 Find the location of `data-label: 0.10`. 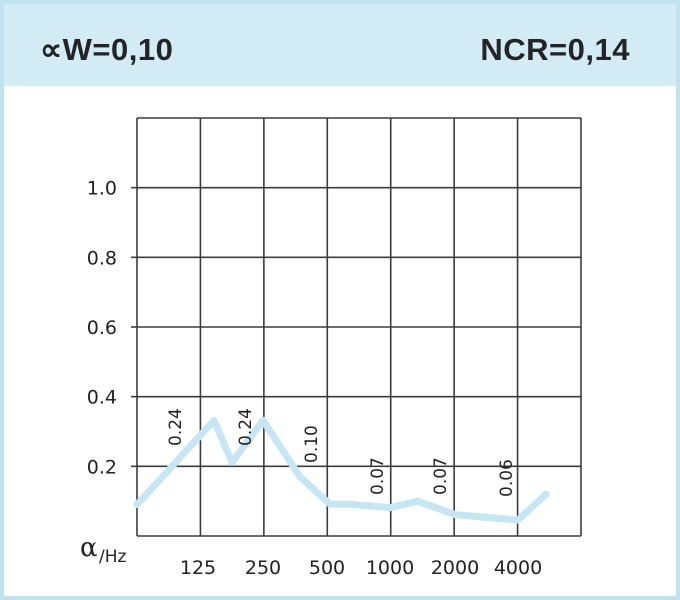

data-label: 0.10 is located at coordinates (312, 444).